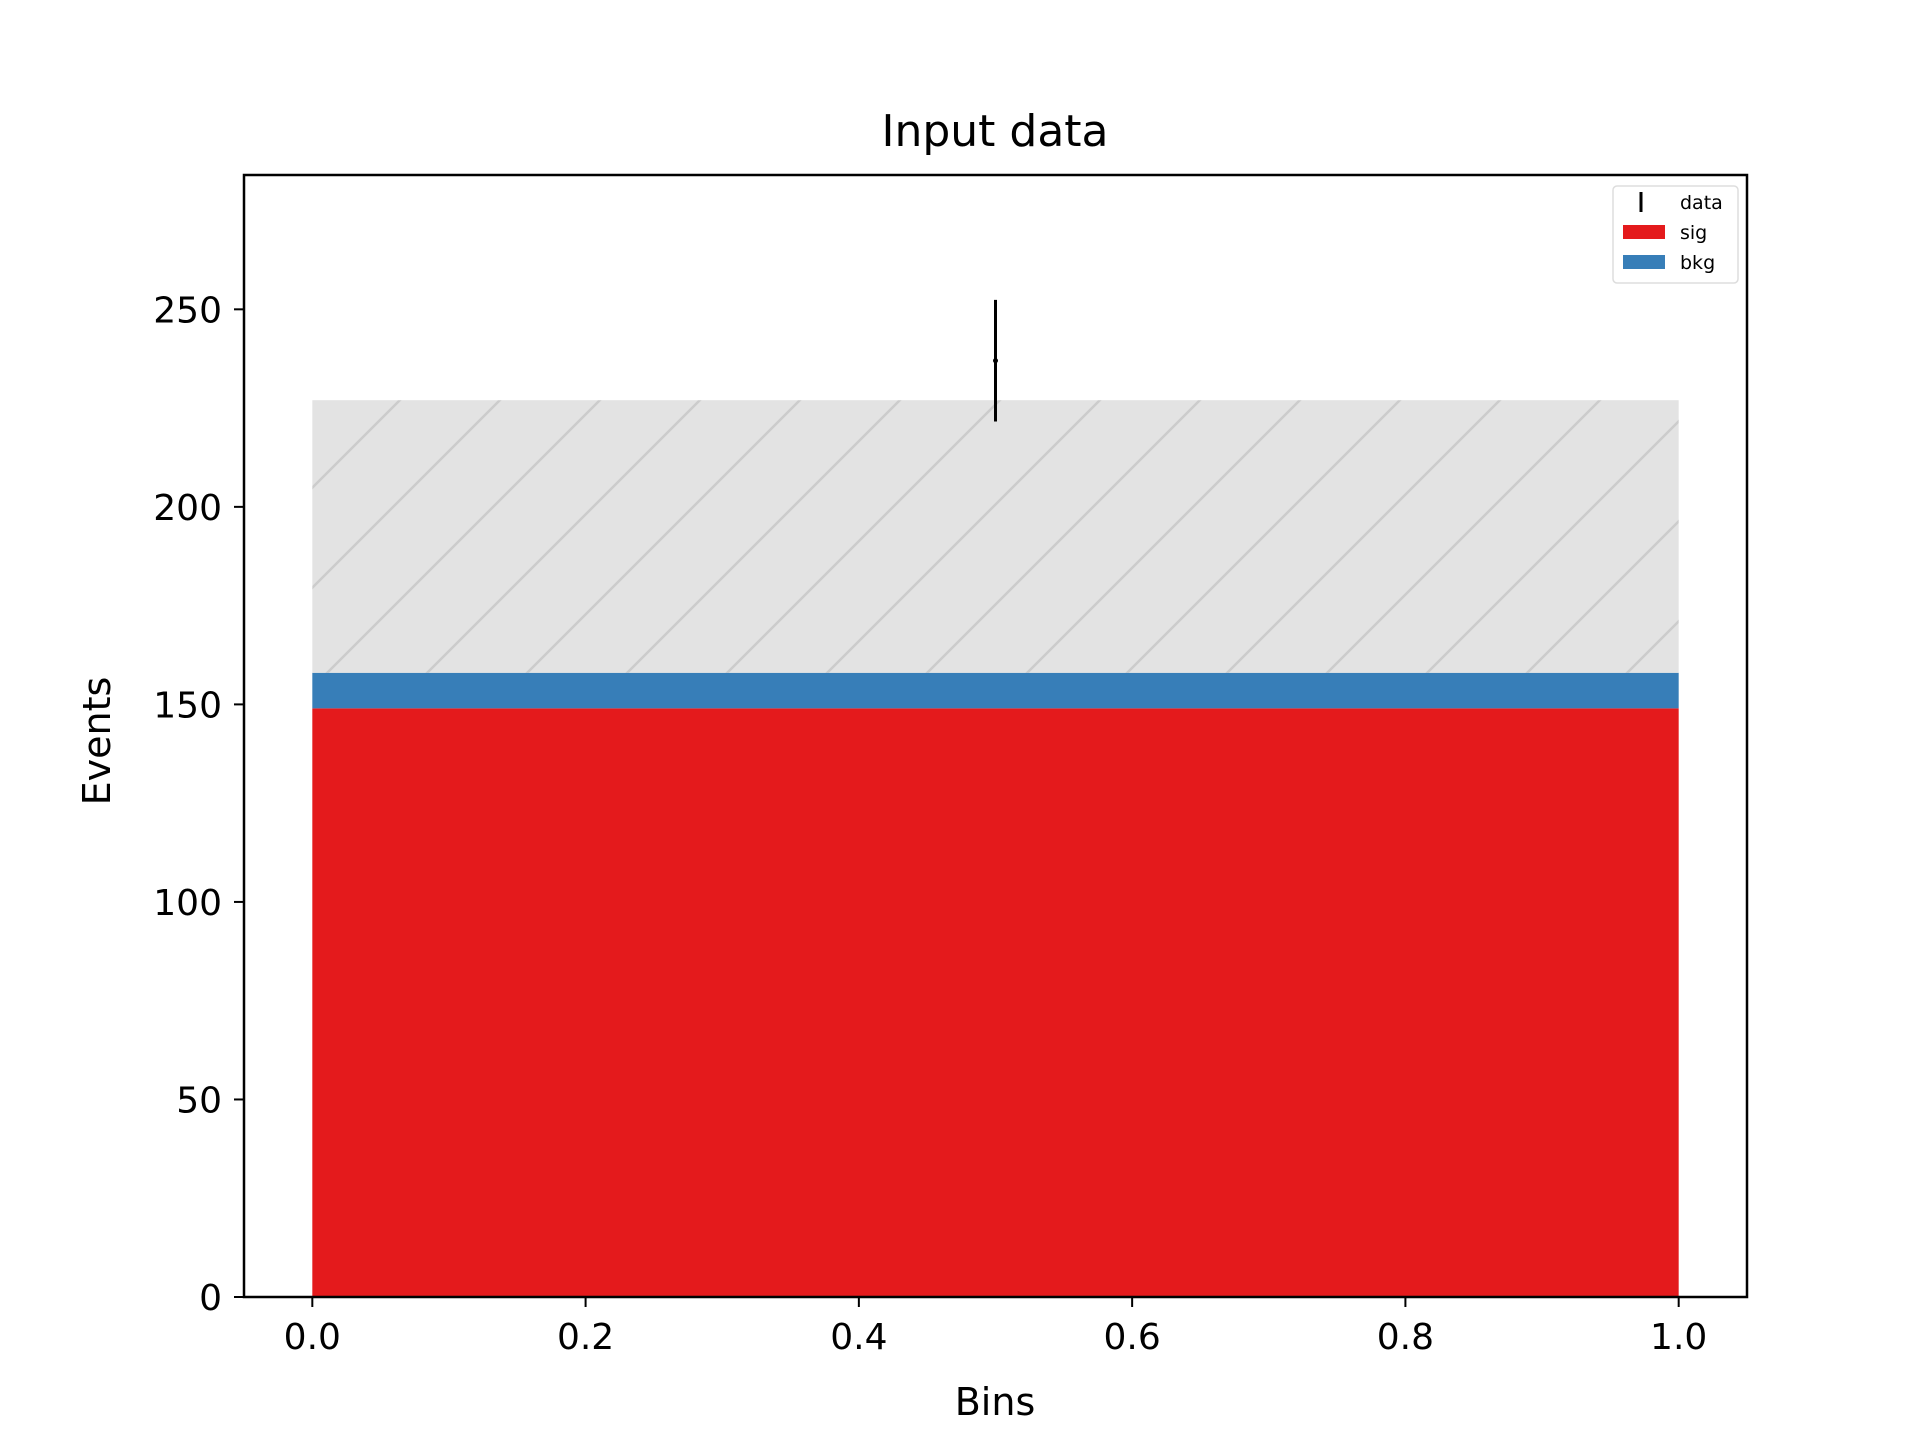 This screenshot has height=1440, width=1920. Describe the element at coordinates (1644, 232) in the screenshot. I see `legend-sig-swatch` at that location.